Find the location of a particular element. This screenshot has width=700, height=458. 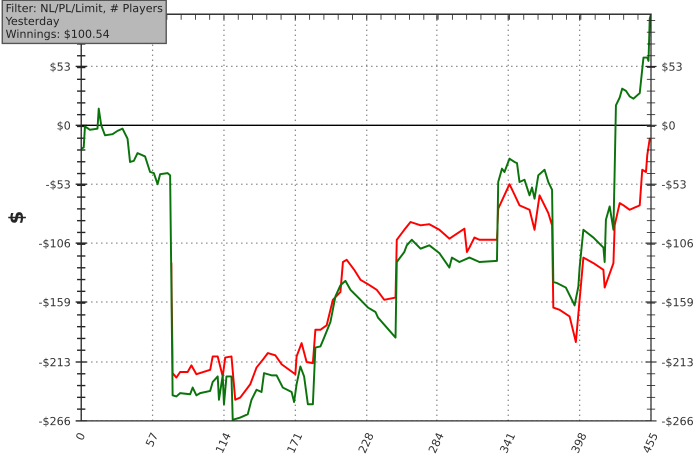

y2-tick-label: -$106 is located at coordinates (678, 243).